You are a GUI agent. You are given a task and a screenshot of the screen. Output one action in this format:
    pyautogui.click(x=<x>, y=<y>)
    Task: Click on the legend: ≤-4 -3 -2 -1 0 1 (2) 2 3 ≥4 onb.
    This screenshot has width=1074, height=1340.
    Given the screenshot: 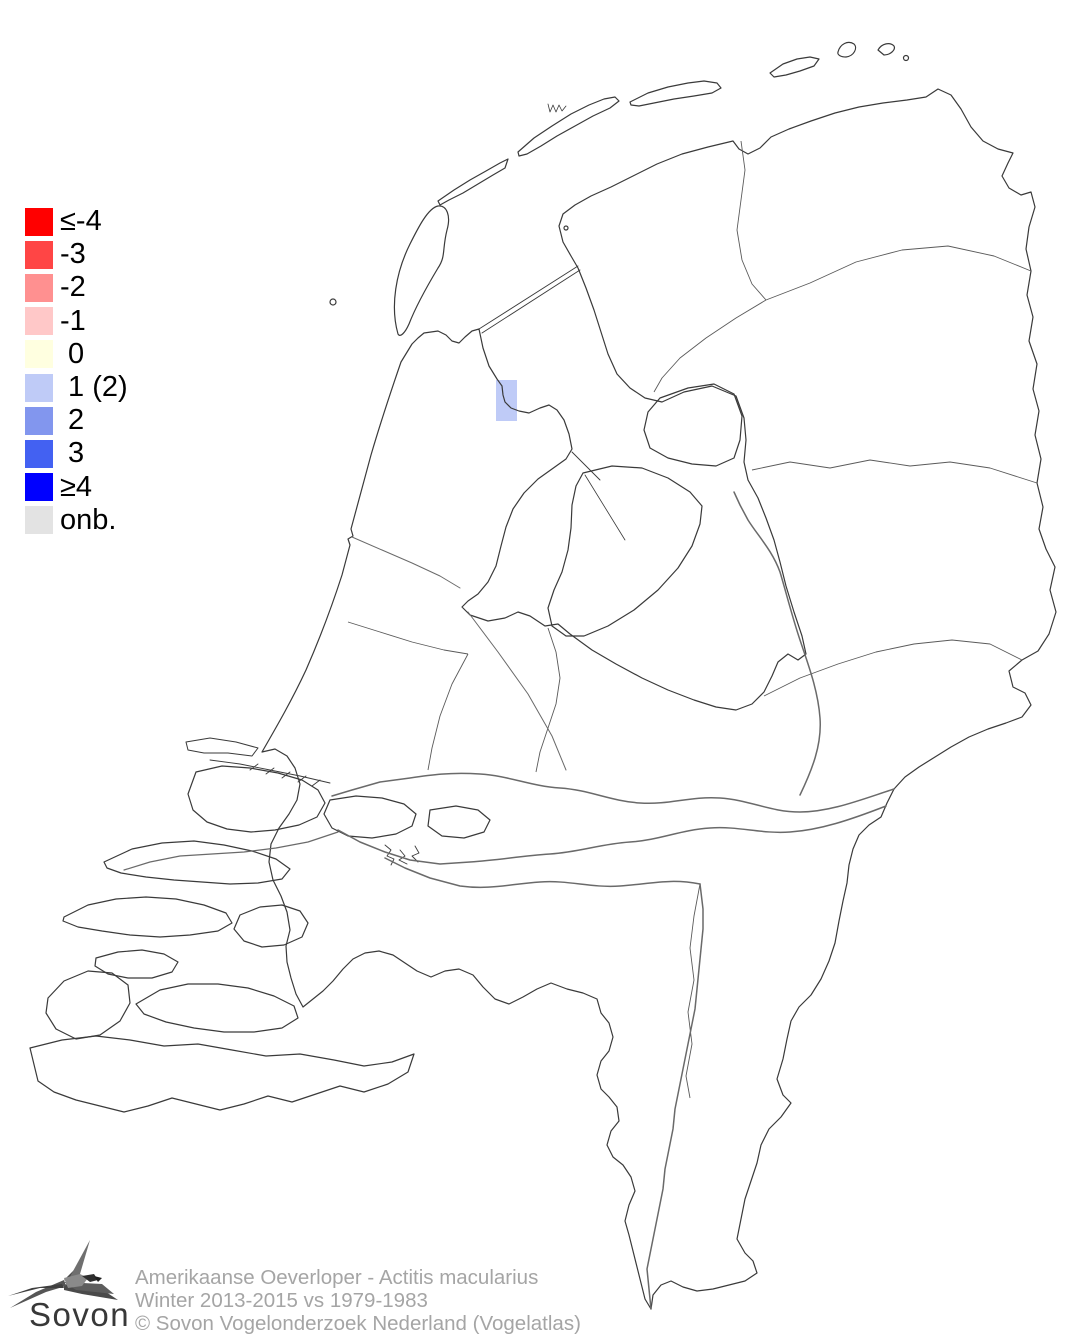 What is the action you would take?
    pyautogui.click(x=76, y=371)
    